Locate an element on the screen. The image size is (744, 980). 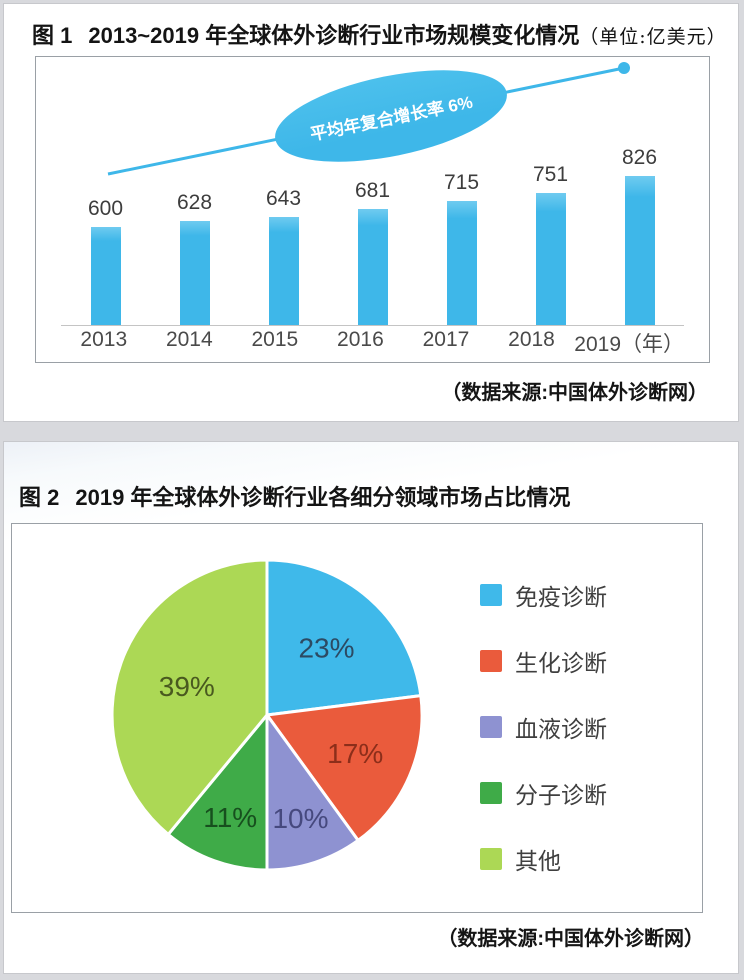
legend-item-3: 分子诊断 is located at coordinates (543, 793).